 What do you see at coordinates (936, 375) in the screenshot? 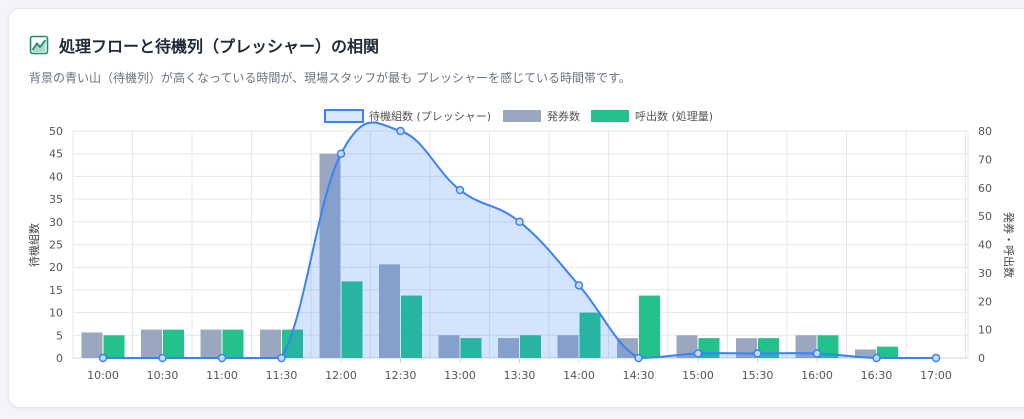
I see `x-tick-label: 17:00` at bounding box center [936, 375].